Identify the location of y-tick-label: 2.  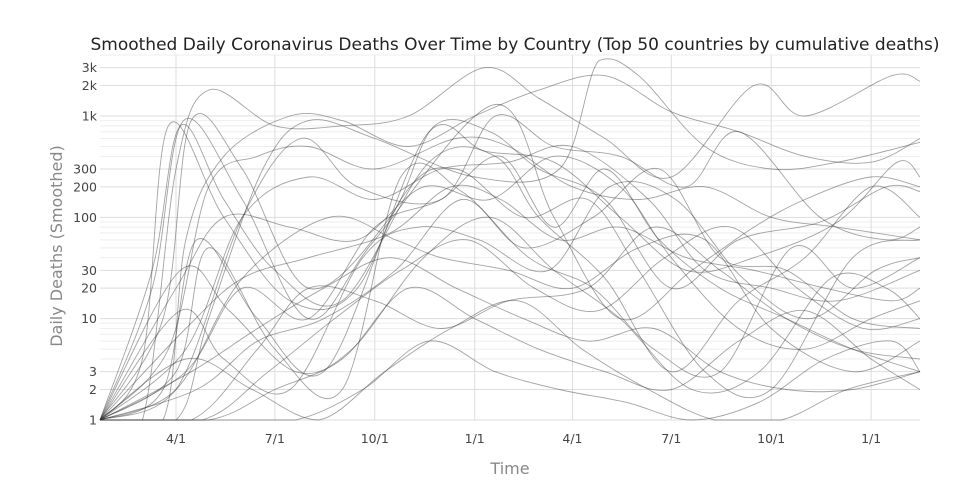
(93, 389).